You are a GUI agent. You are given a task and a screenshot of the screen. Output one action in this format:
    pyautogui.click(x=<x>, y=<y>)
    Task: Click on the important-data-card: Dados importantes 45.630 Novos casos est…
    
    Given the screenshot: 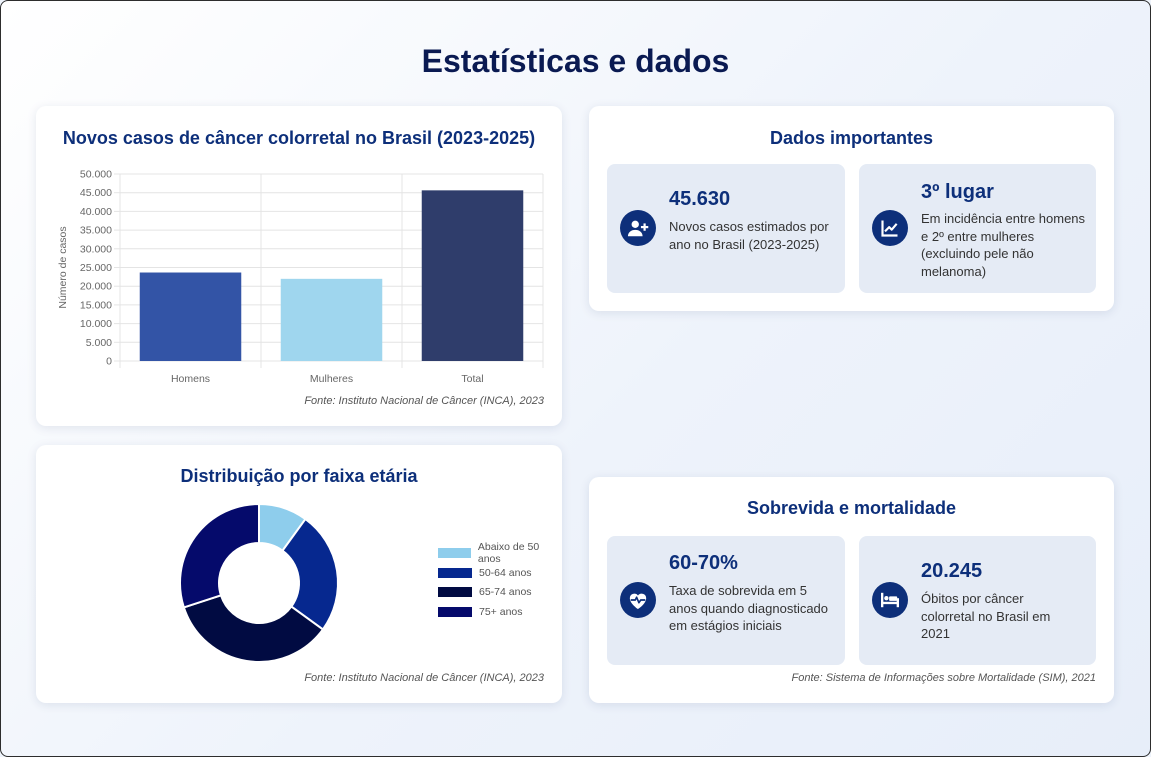 What is the action you would take?
    pyautogui.click(x=851, y=208)
    